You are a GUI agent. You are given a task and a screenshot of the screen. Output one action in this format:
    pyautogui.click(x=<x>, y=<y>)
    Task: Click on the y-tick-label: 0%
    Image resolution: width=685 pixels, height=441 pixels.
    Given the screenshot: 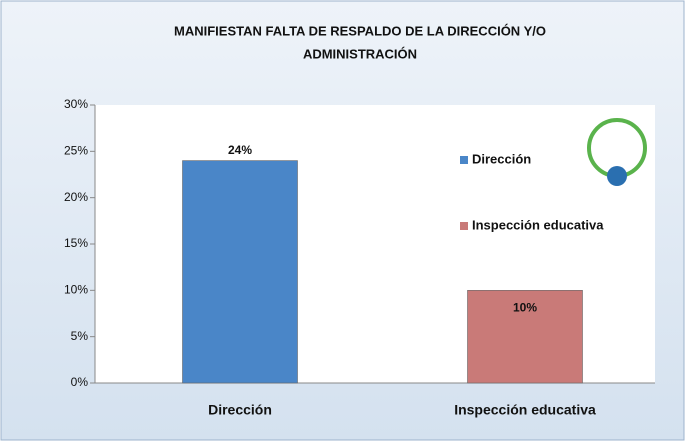 What is the action you would take?
    pyautogui.click(x=80, y=382)
    